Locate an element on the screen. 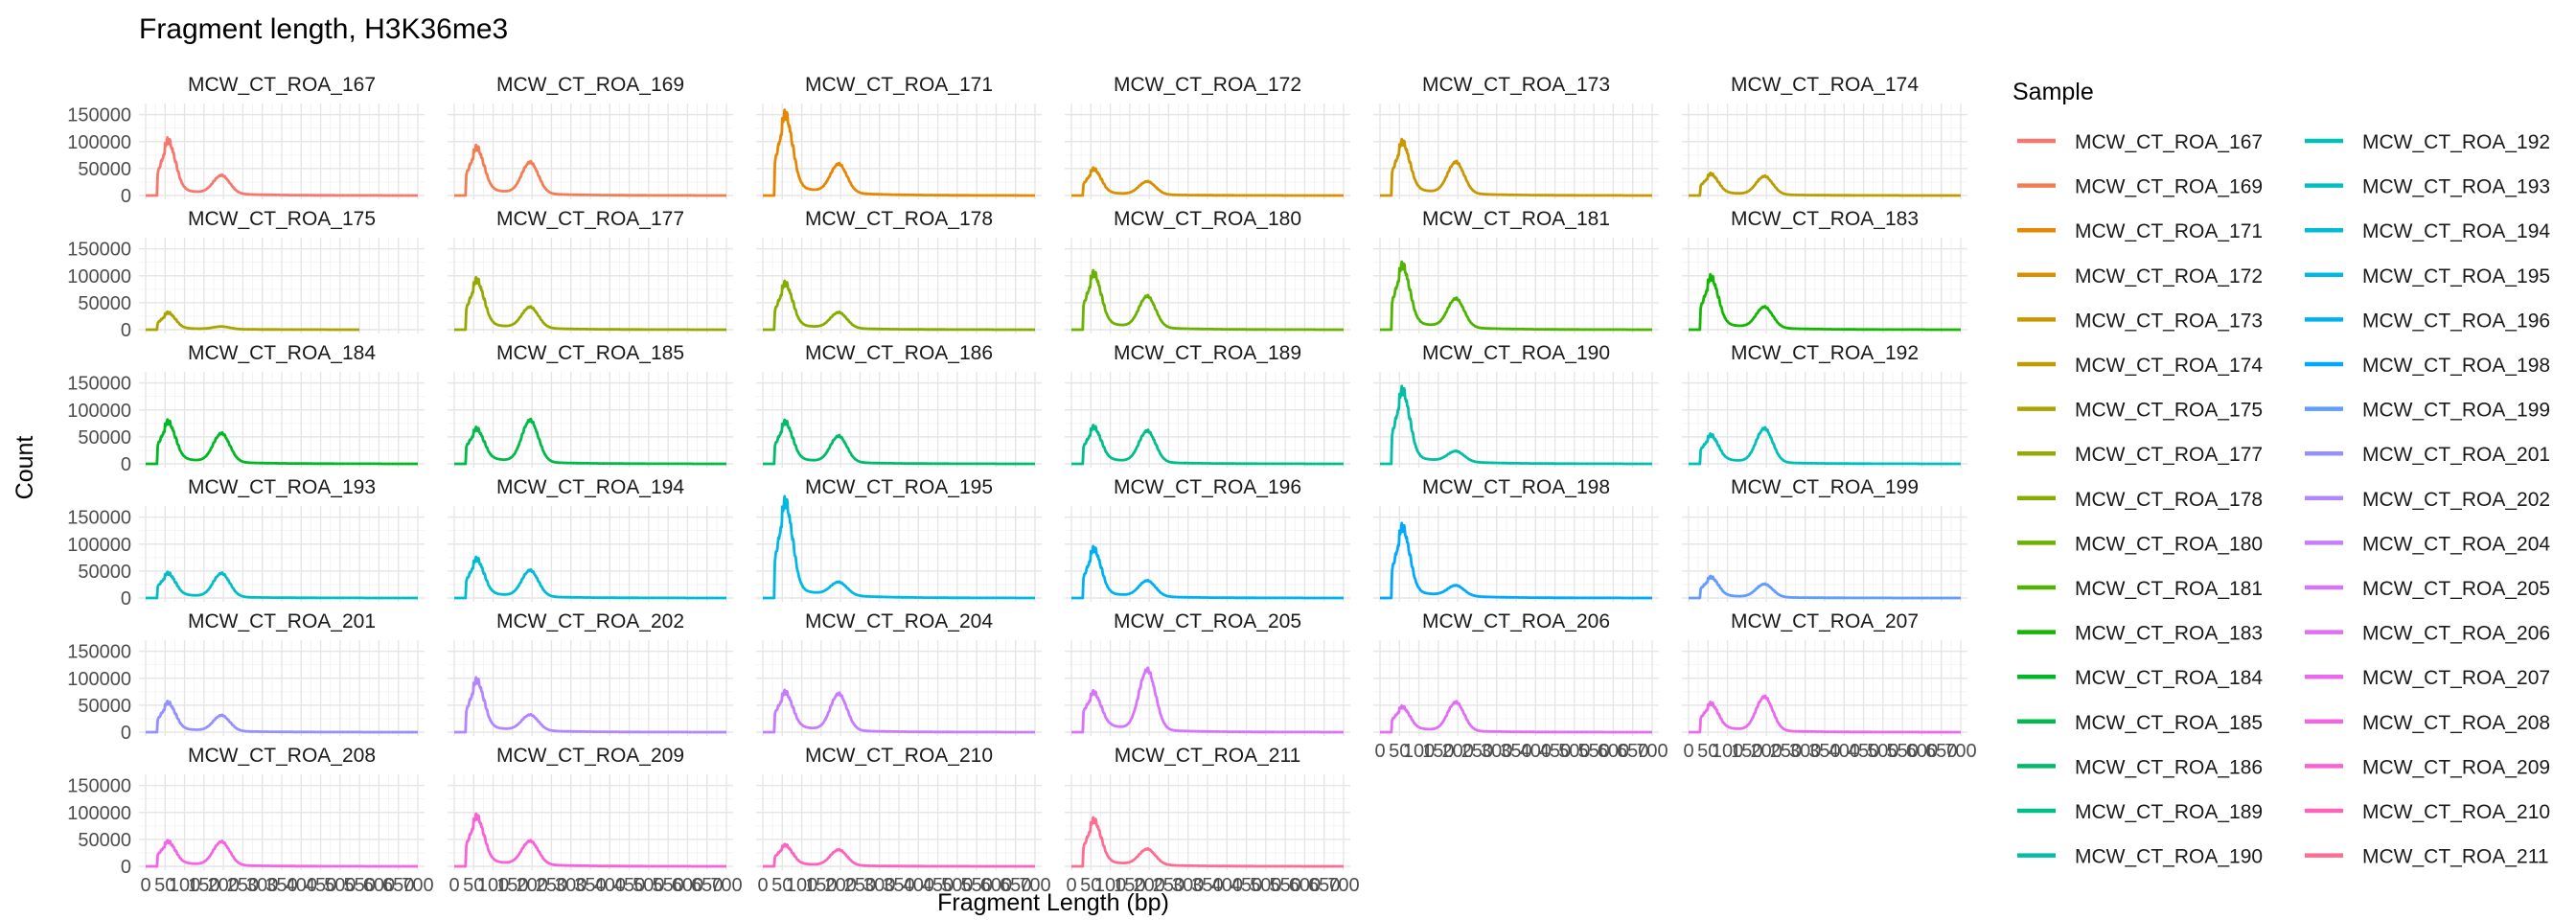  legend-item: MCW_CT_ROA_207 is located at coordinates (2427, 678).